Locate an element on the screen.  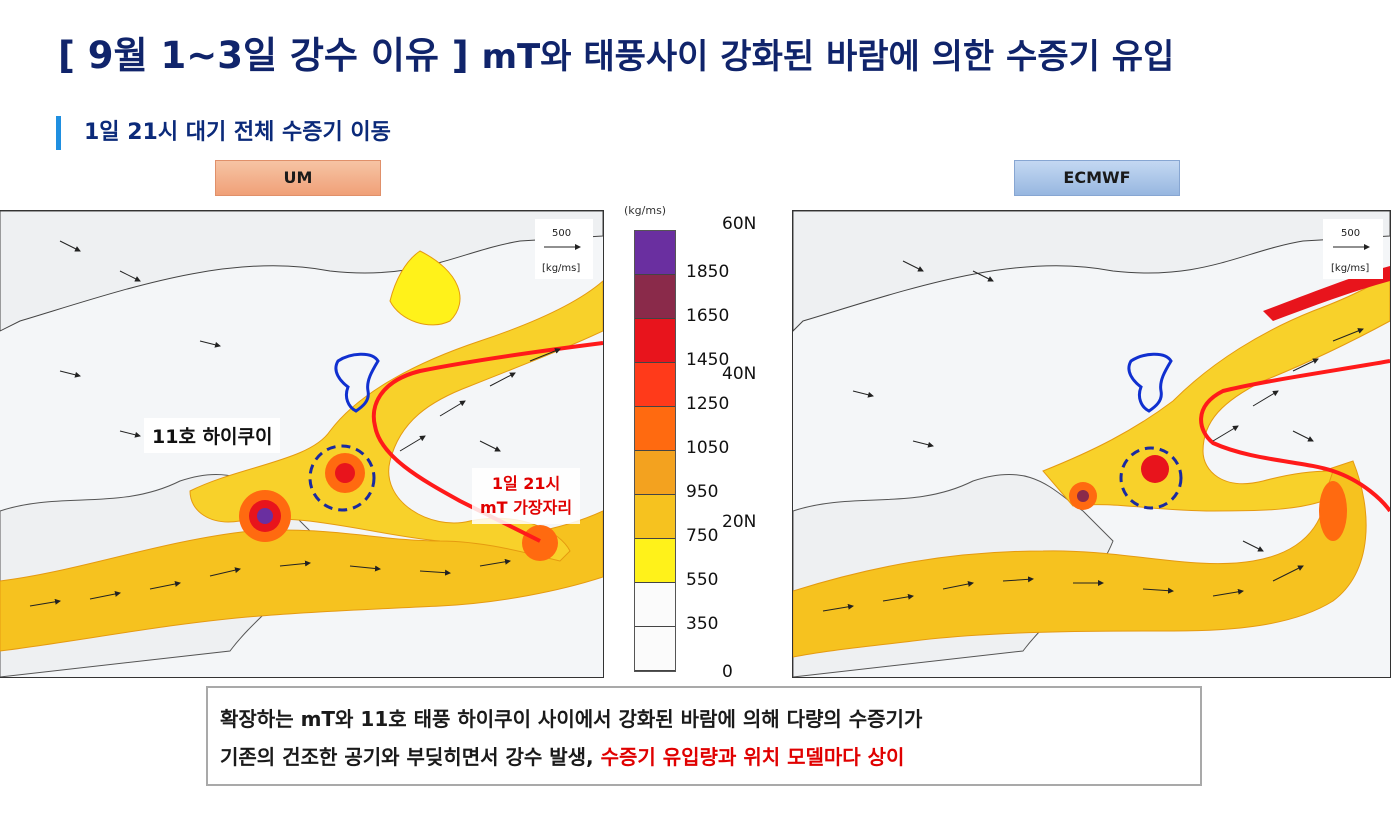
colorbar-label-1450: 1450 is located at coordinates (708, 360).